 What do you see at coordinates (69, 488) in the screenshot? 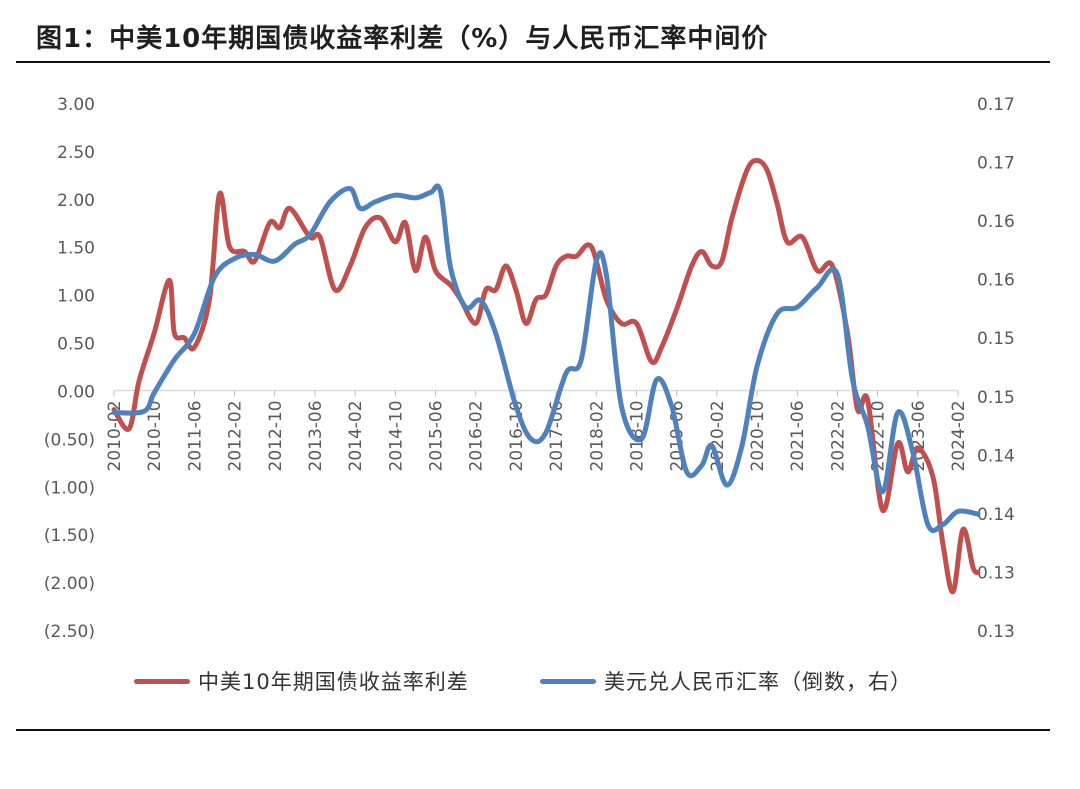
I see `left-tick-label: (1.00)` at bounding box center [69, 488].